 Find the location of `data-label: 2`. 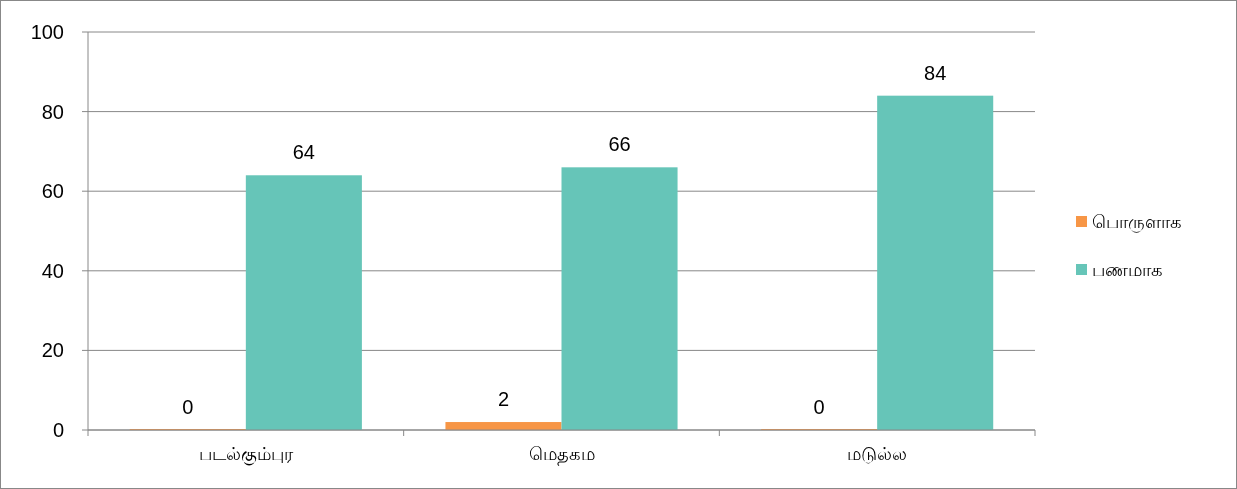

data-label: 2 is located at coordinates (503, 399).